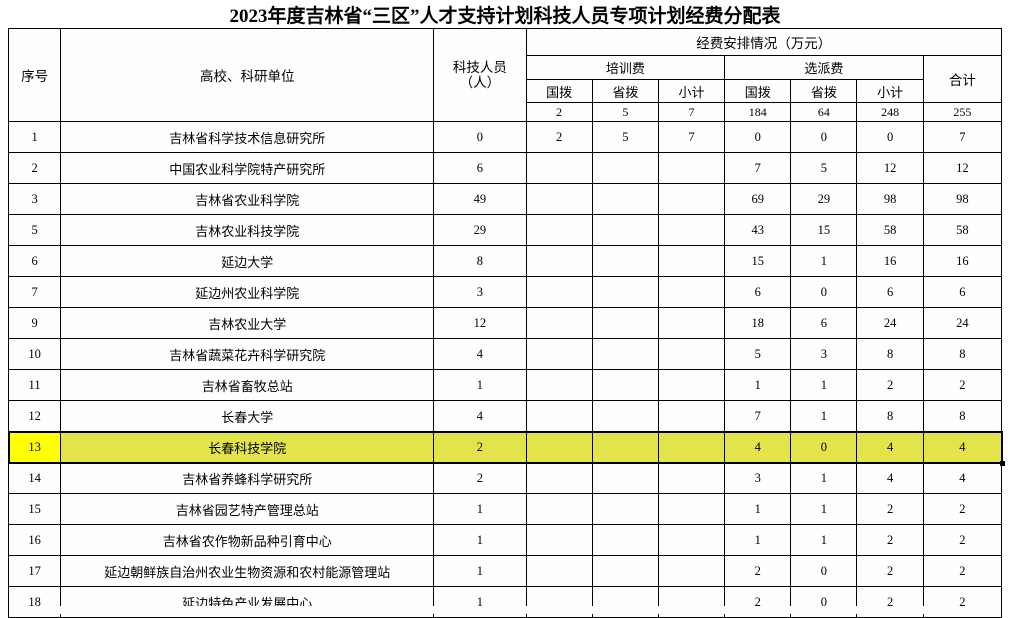  What do you see at coordinates (505, 323) in the screenshot?
I see `table-row: 9 吉林农业大学 12 18 6 24 24` at bounding box center [505, 323].